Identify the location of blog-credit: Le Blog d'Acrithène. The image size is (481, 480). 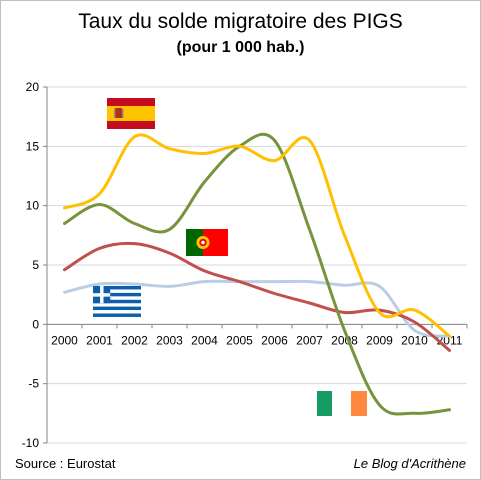
(409, 463).